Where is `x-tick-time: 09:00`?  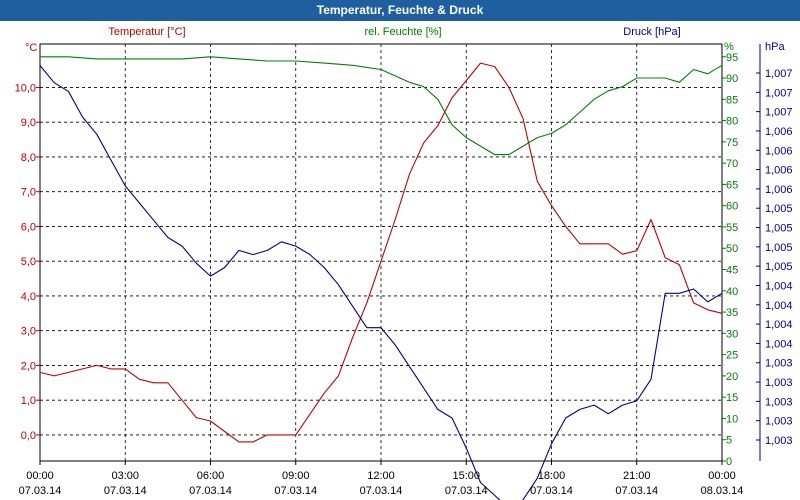 x-tick-time: 09:00 is located at coordinates (296, 476).